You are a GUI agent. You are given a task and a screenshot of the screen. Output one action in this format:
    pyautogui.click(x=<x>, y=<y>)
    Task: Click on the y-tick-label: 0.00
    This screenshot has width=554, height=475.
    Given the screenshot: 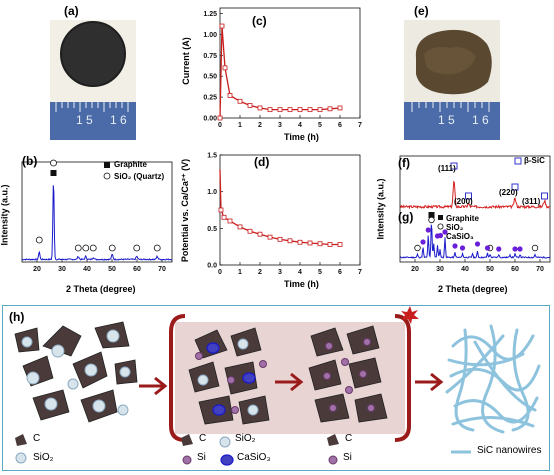 What is the action you would take?
    pyautogui.click(x=210, y=119)
    